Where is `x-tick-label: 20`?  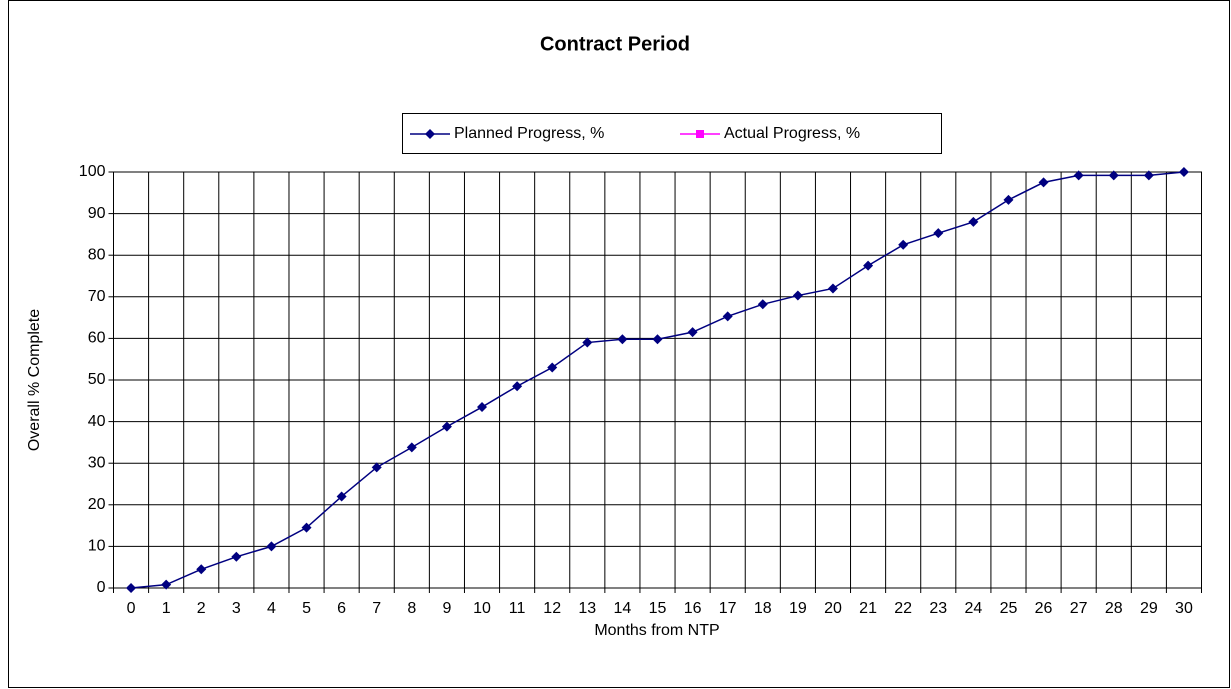
x-tick-label: 20 is located at coordinates (833, 608).